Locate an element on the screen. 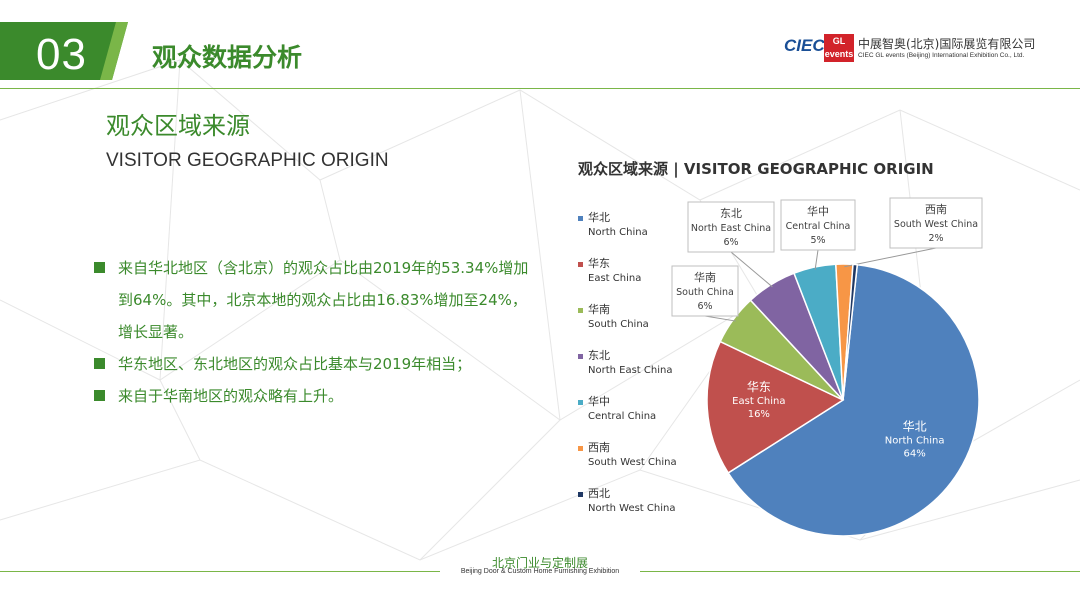 Image resolution: width=1080 pixels, height=608 pixels. footer-title-cn: 北京门业与定制展 is located at coordinates (539, 563).